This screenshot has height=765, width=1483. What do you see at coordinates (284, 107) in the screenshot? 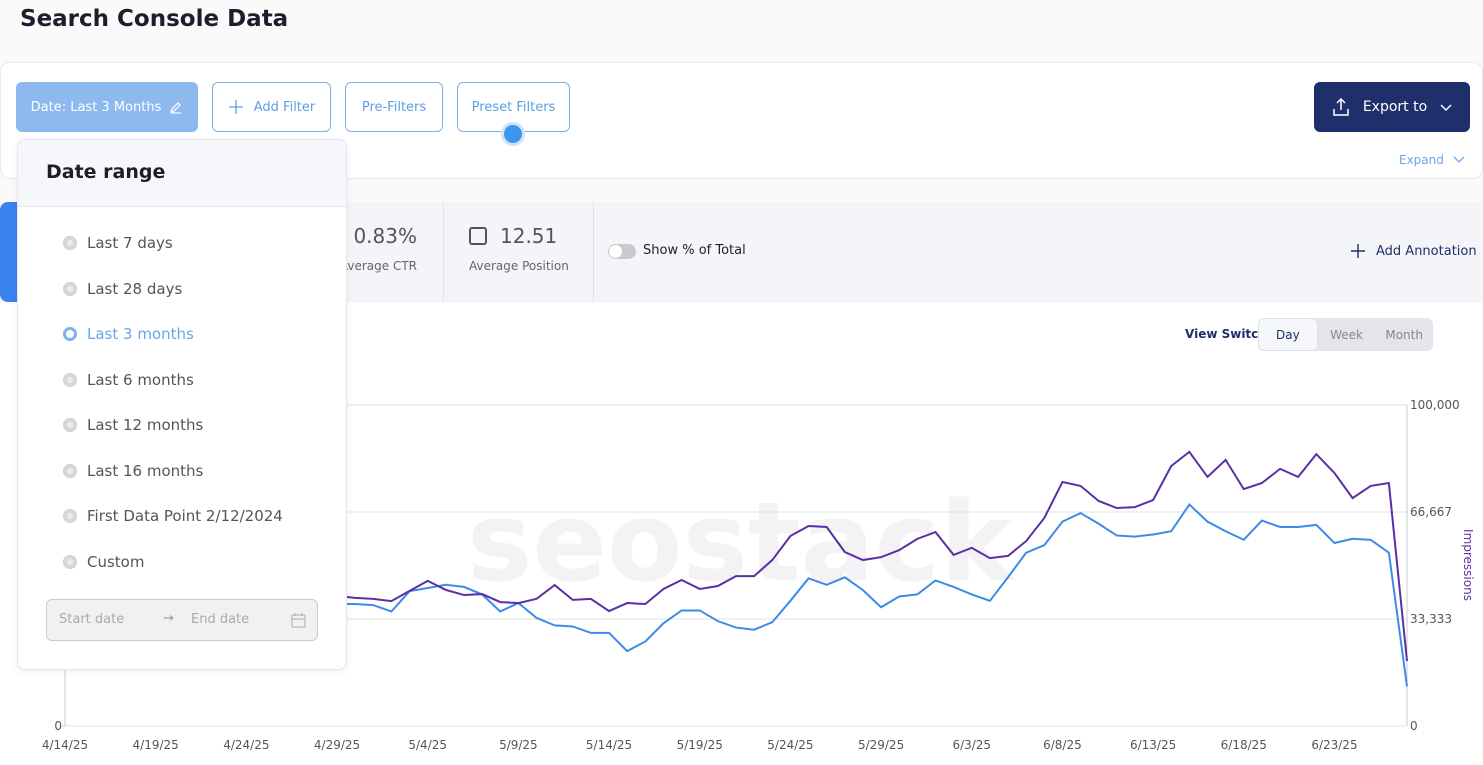
I see `add-filter-label: Add Filter` at bounding box center [284, 107].